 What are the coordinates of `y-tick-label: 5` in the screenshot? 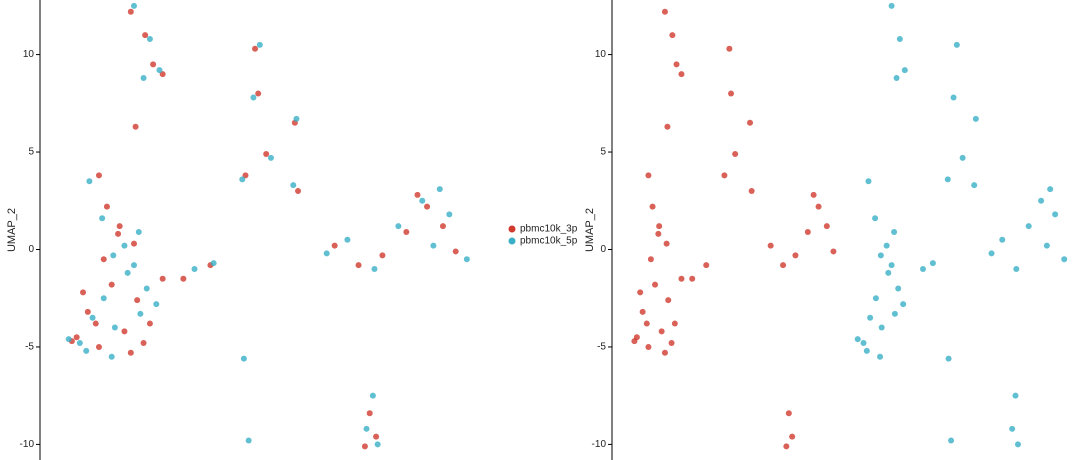 It's located at (603, 152).